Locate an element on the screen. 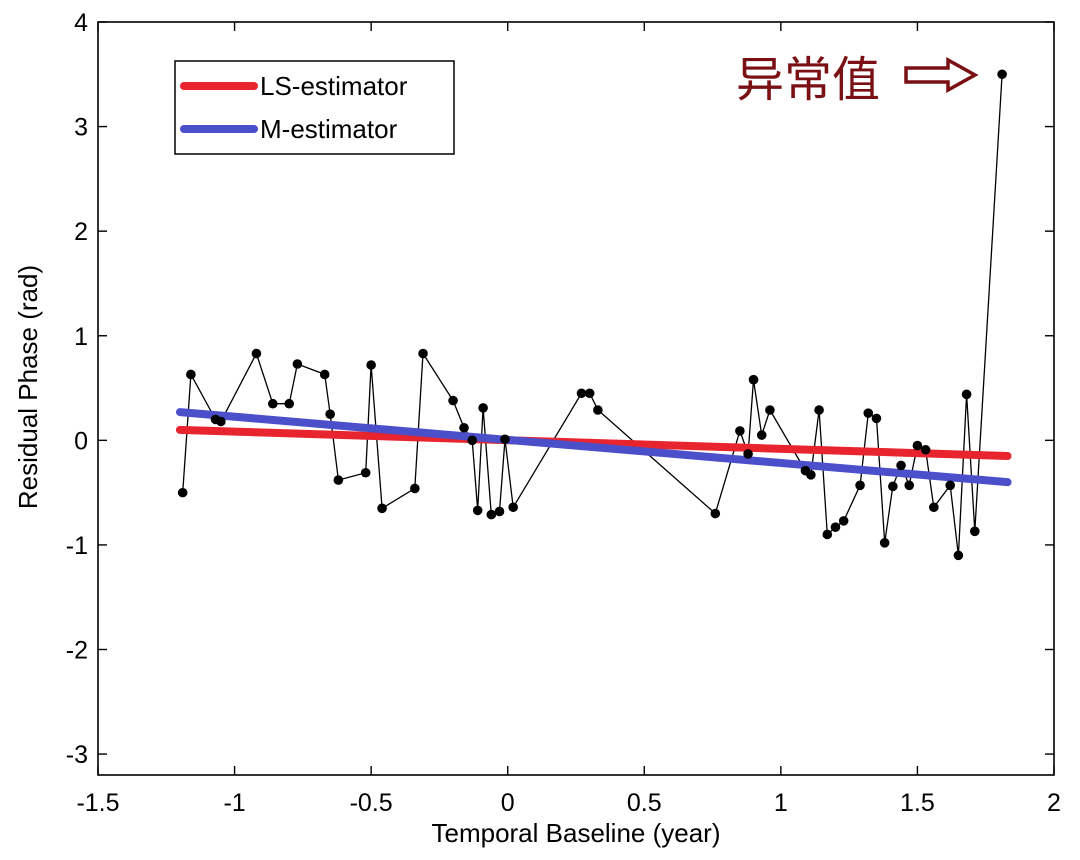 This screenshot has width=1080, height=860. y-tick-label: -2 is located at coordinates (77, 651).